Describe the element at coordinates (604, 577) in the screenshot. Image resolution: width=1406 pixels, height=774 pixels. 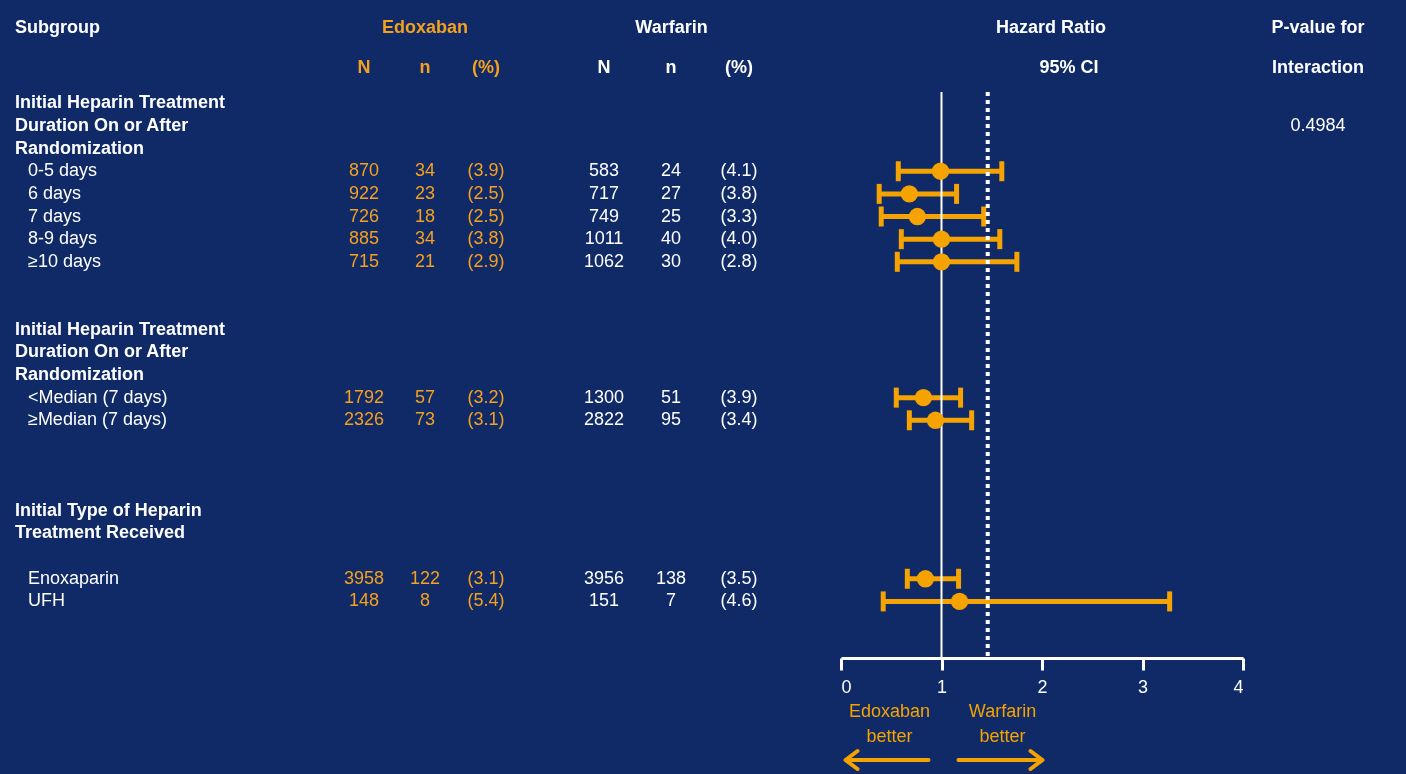
I see `text: 3956` at that location.